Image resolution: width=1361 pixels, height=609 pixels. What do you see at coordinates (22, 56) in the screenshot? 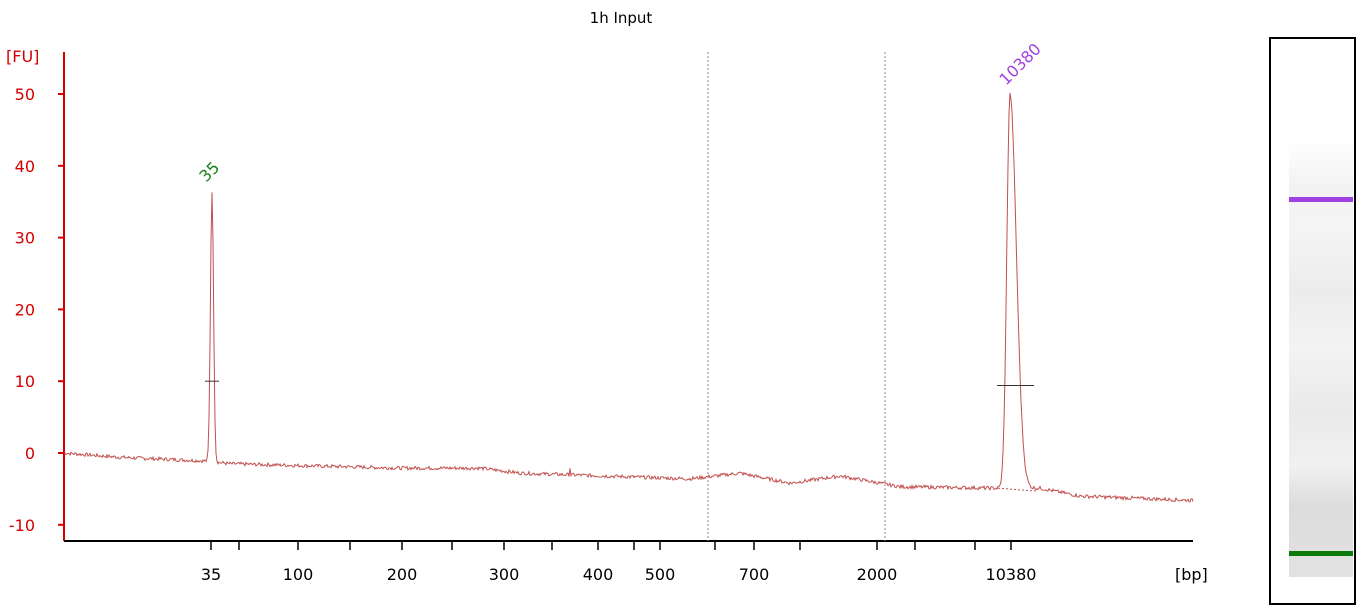
I see `y-axis-label: [FU]` at bounding box center [22, 56].